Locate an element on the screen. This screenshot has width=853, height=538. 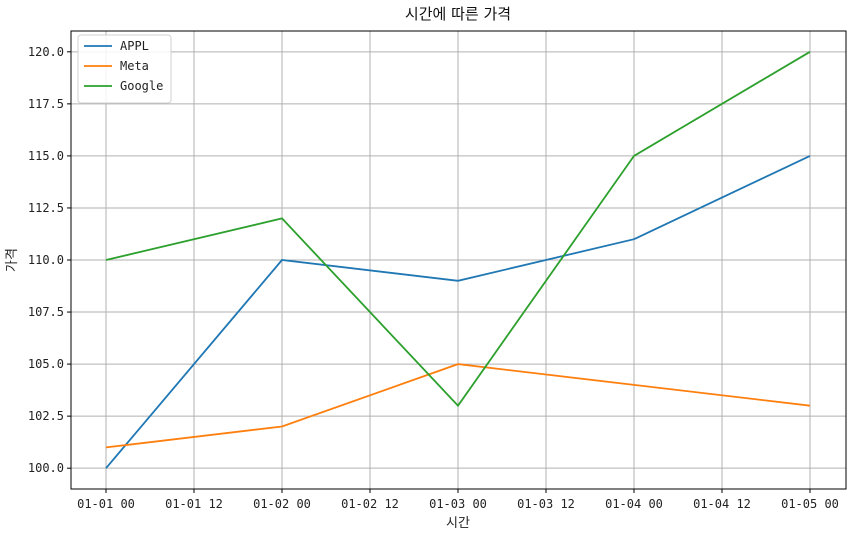
y-tick-label: 105.0 is located at coordinates (46, 364).